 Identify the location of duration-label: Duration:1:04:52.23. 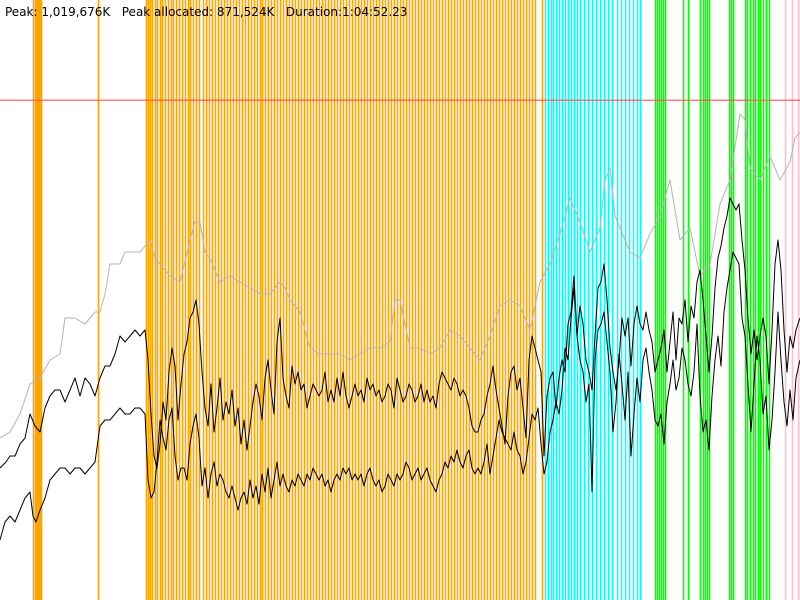
(346, 12).